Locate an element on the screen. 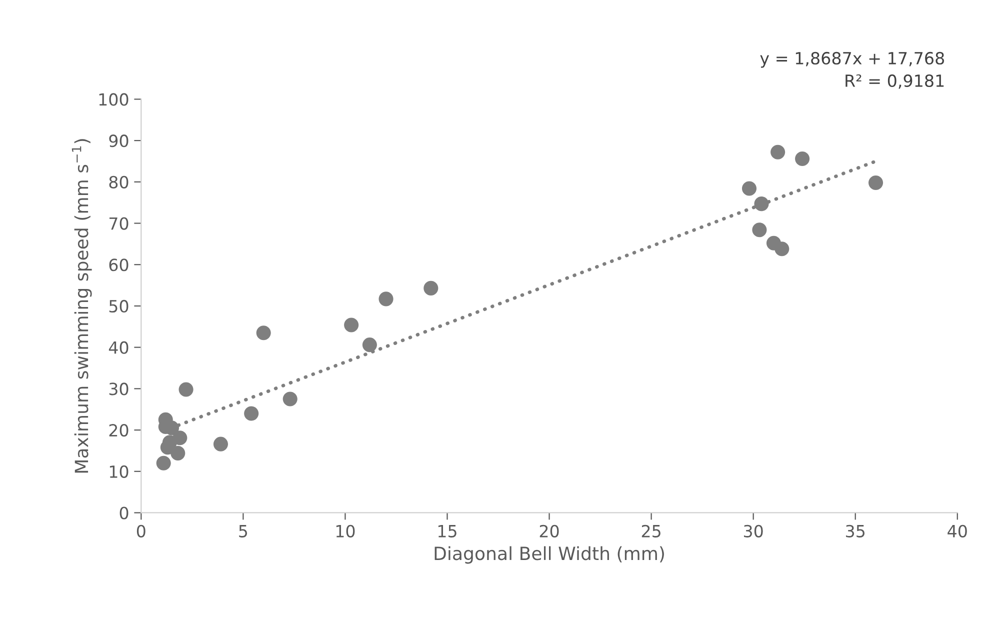  y-tick-label: 0 is located at coordinates (124, 513).